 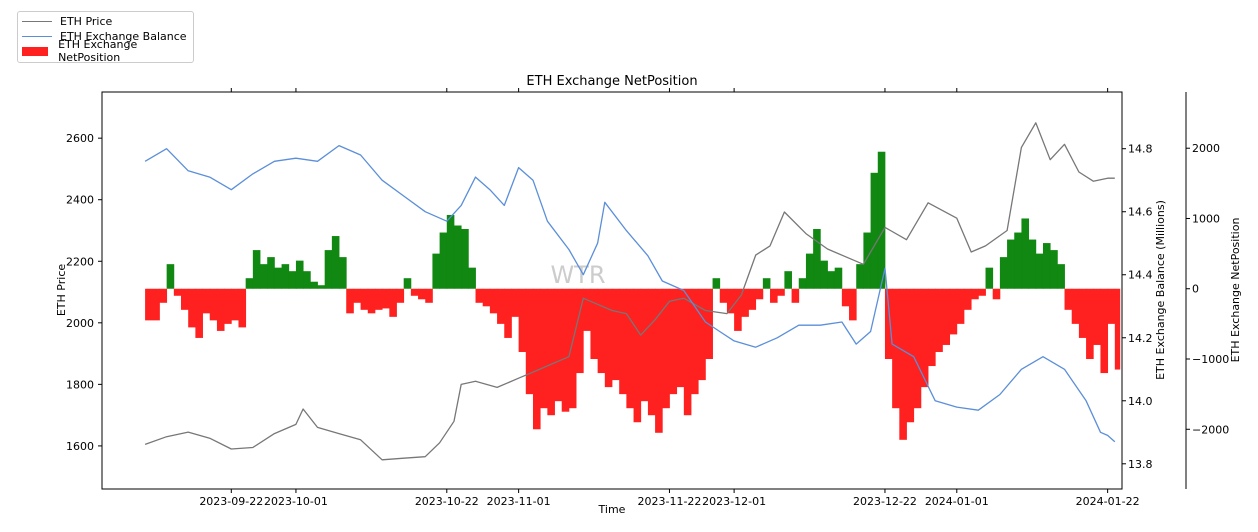 I want to click on legend-label-netposition: ETH Exchange NetPosition, so click(x=98, y=51).